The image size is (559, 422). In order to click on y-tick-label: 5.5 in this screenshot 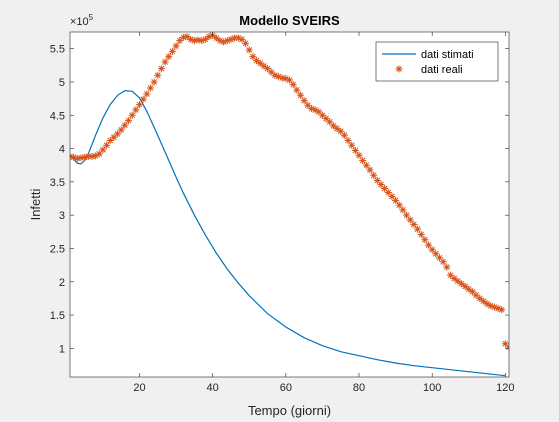, I will do `click(57, 50)`.